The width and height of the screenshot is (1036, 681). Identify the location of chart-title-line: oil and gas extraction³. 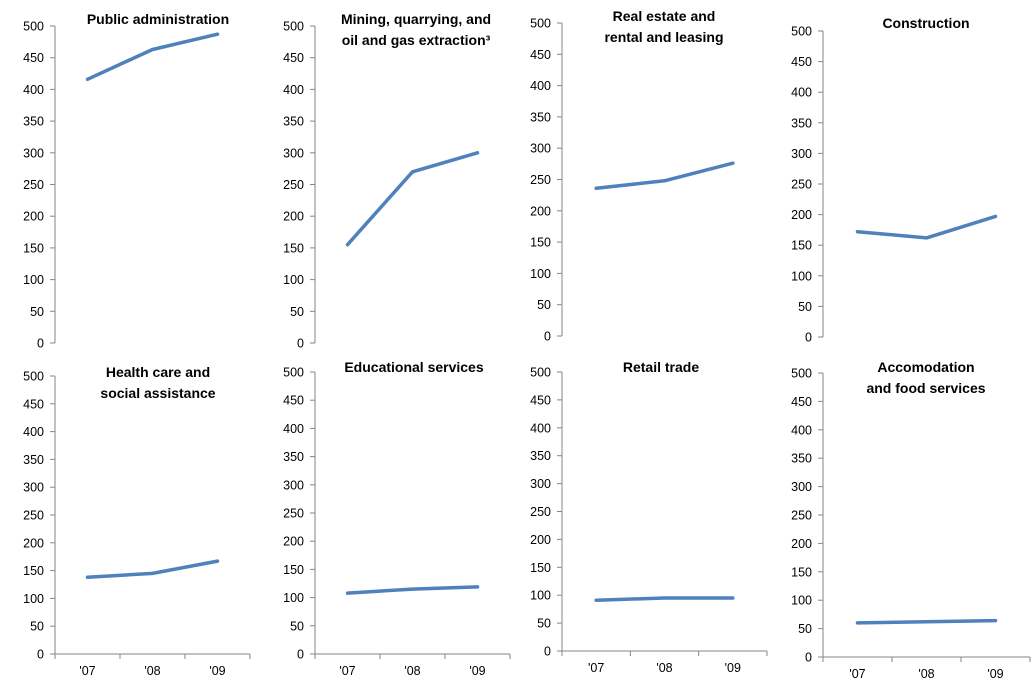
(416, 40).